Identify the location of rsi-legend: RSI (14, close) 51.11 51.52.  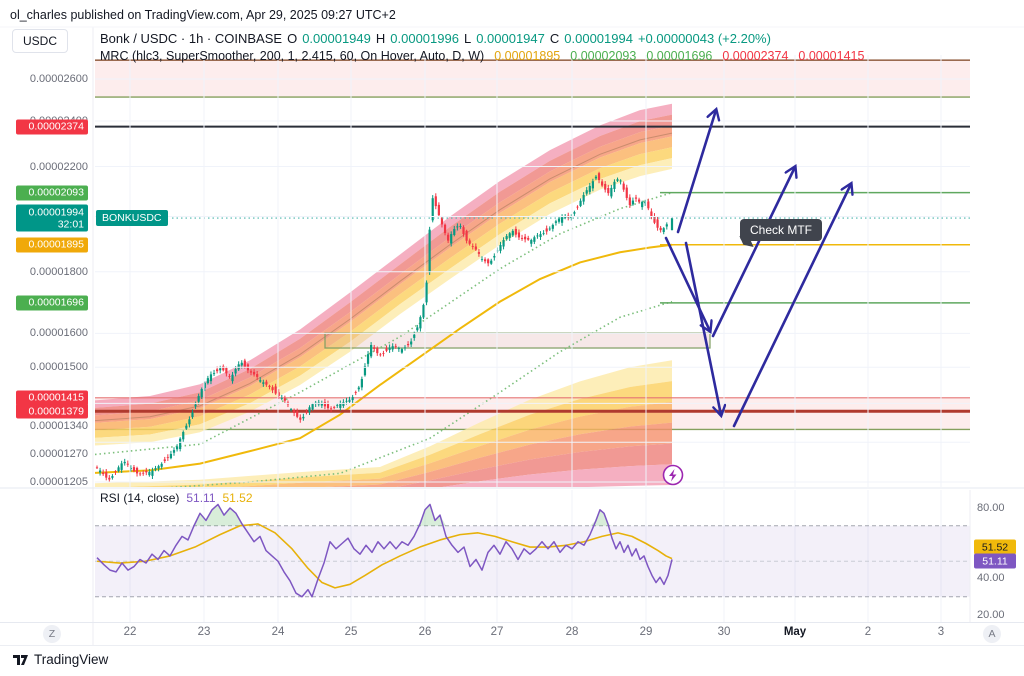
(176, 498).